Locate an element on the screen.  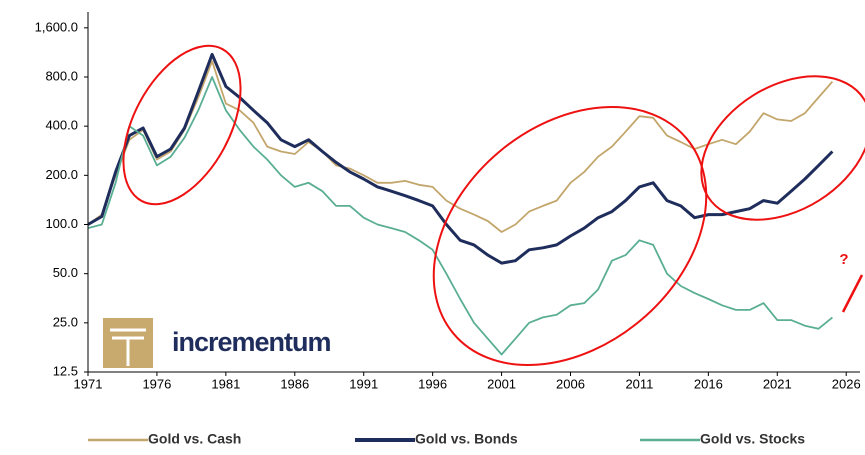
y-tick-label: 50.0 is located at coordinates (65, 272).